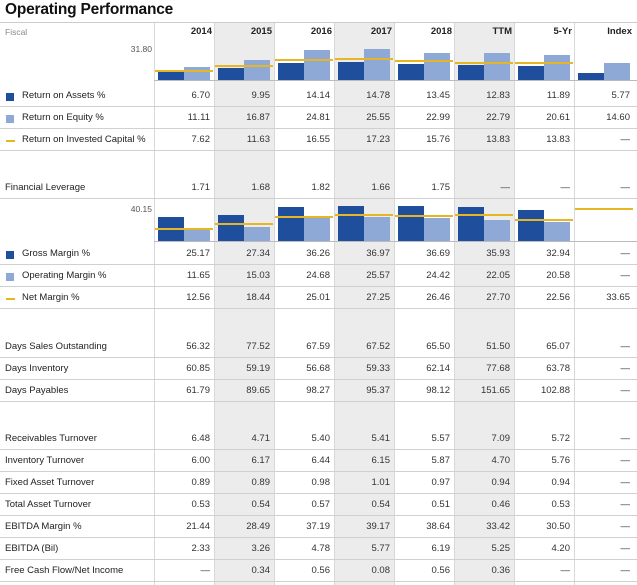 The image size is (637, 585). What do you see at coordinates (558, 95) in the screenshot?
I see `row-value: 11.89` at bounding box center [558, 95].